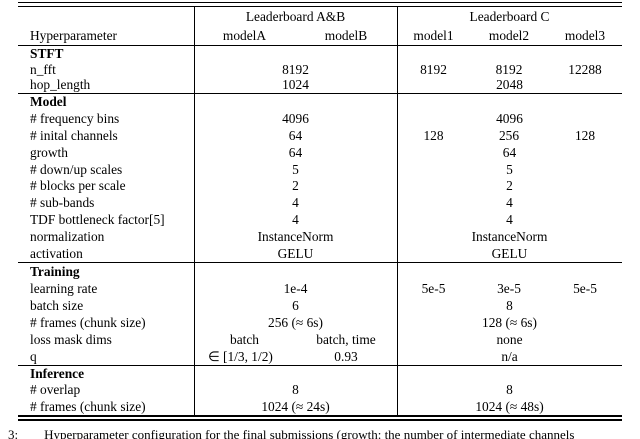 The width and height of the screenshot is (640, 439). Describe the element at coordinates (509, 35) in the screenshot. I see `column-header-model2: model2` at that location.